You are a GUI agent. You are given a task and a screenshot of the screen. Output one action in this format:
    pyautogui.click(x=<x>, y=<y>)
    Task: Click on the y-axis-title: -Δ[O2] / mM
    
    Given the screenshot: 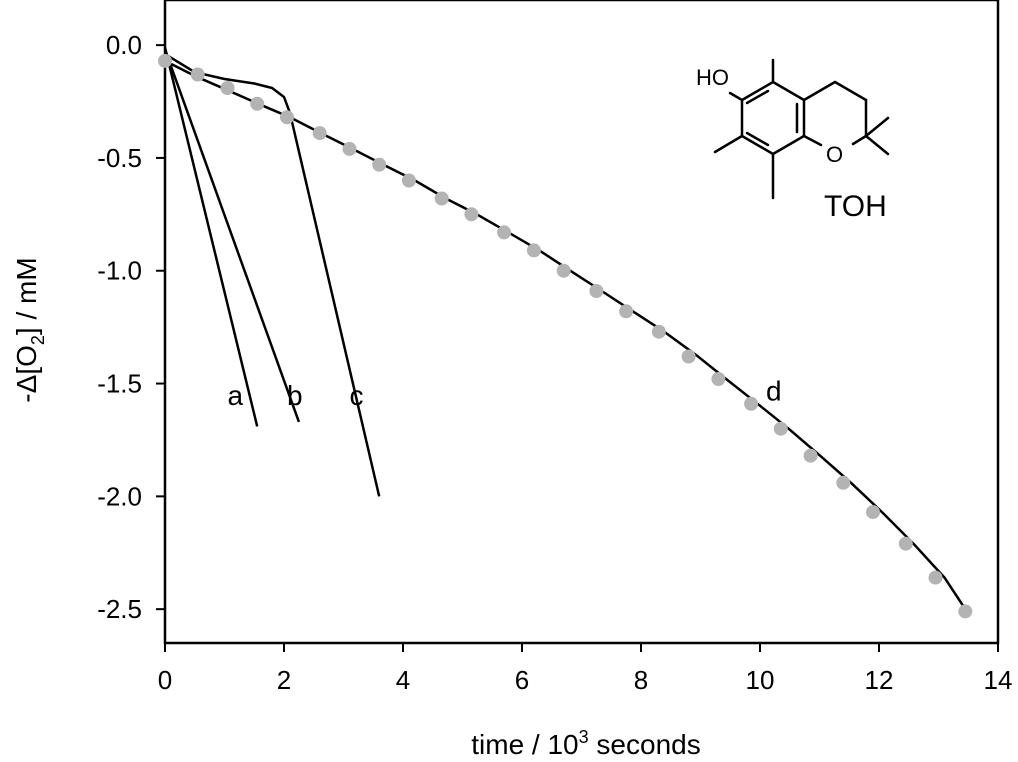 What is the action you would take?
    pyautogui.click(x=29, y=329)
    